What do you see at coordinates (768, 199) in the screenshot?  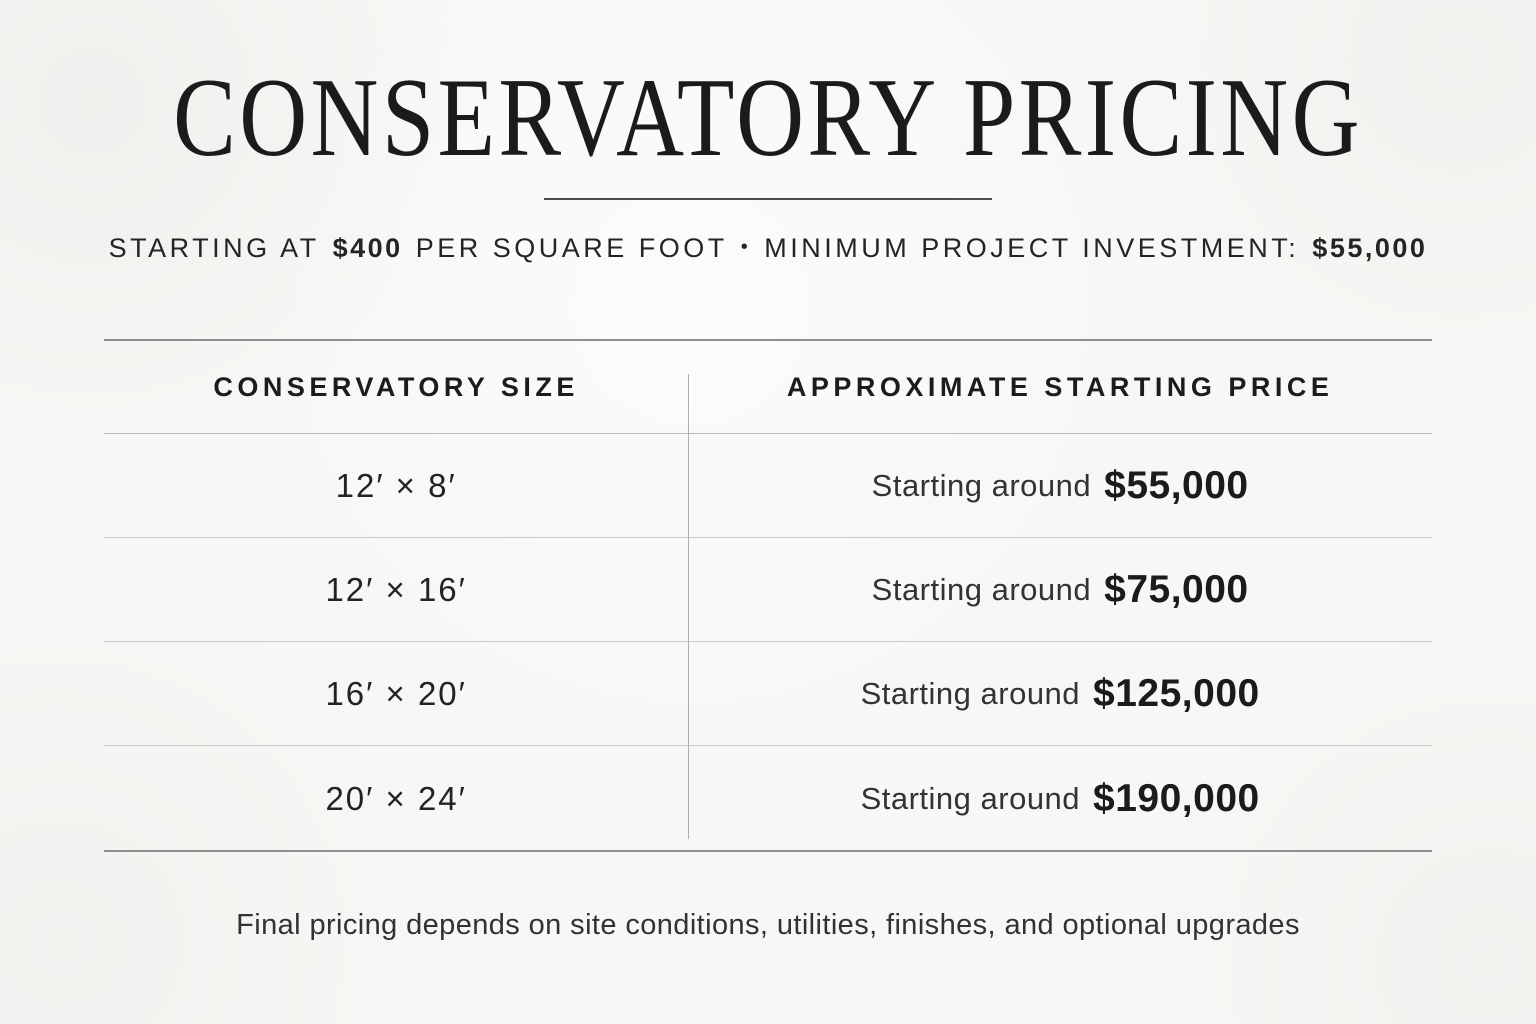 I see `title-underline` at bounding box center [768, 199].